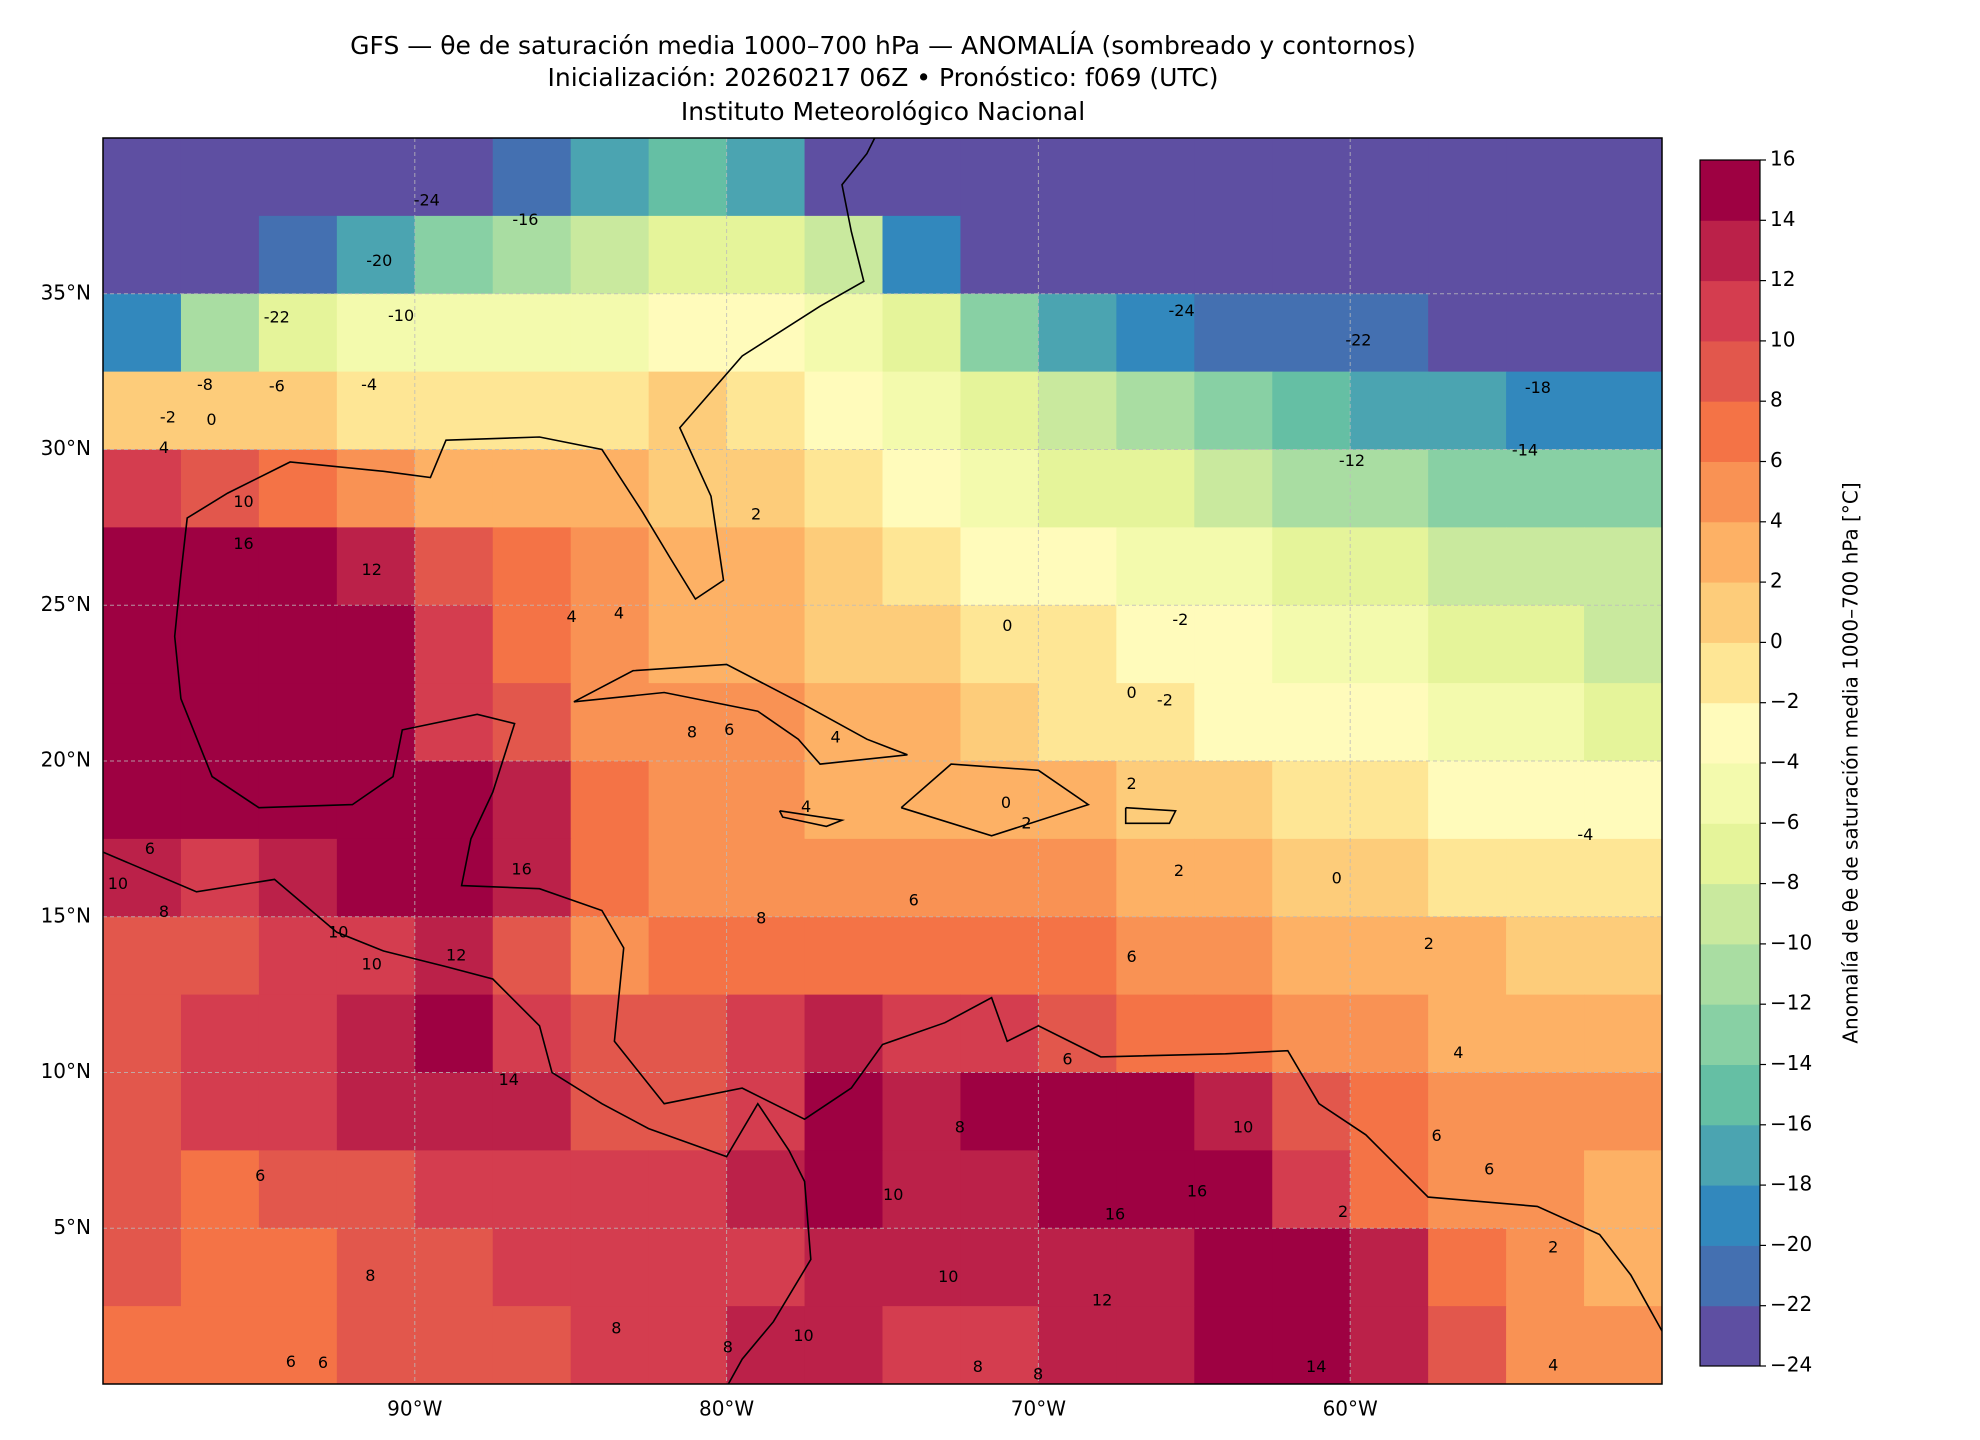  I want to click on coastline, so click(457, 1117).